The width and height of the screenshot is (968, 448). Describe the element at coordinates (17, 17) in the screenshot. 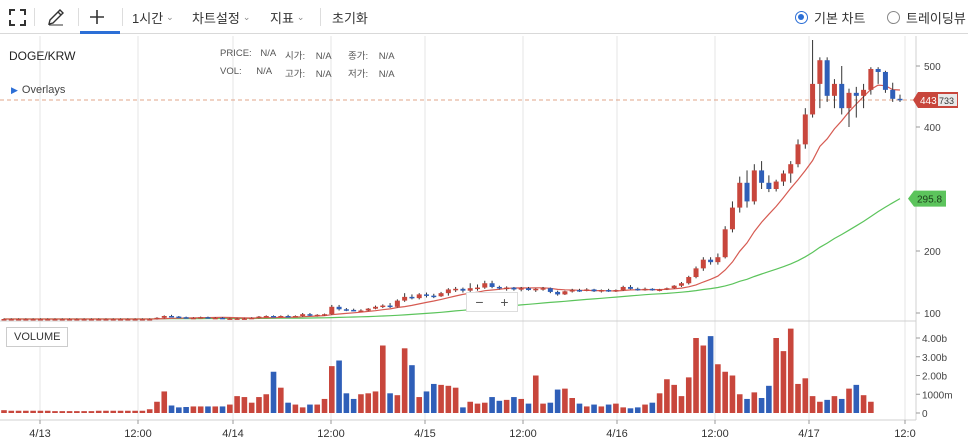

I see `fullscreen-icon` at that location.